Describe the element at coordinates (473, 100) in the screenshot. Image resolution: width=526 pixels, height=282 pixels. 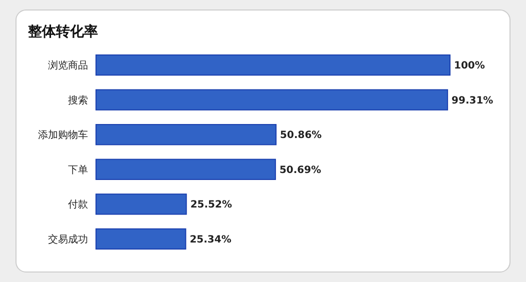
I see `data-label: 99.31%` at that location.